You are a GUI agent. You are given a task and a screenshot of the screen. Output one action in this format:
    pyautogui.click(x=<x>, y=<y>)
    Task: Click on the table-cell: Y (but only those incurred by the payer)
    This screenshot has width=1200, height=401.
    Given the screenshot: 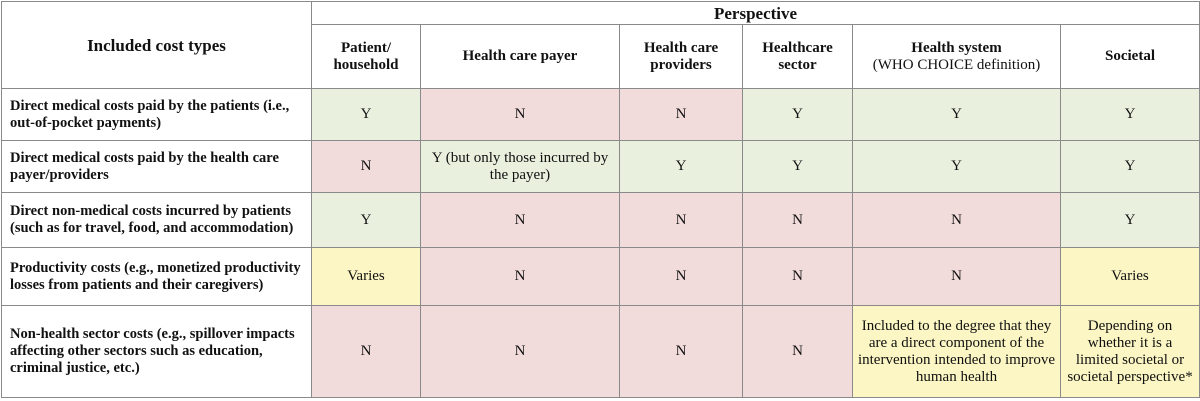 What is the action you would take?
    pyautogui.click(x=520, y=166)
    